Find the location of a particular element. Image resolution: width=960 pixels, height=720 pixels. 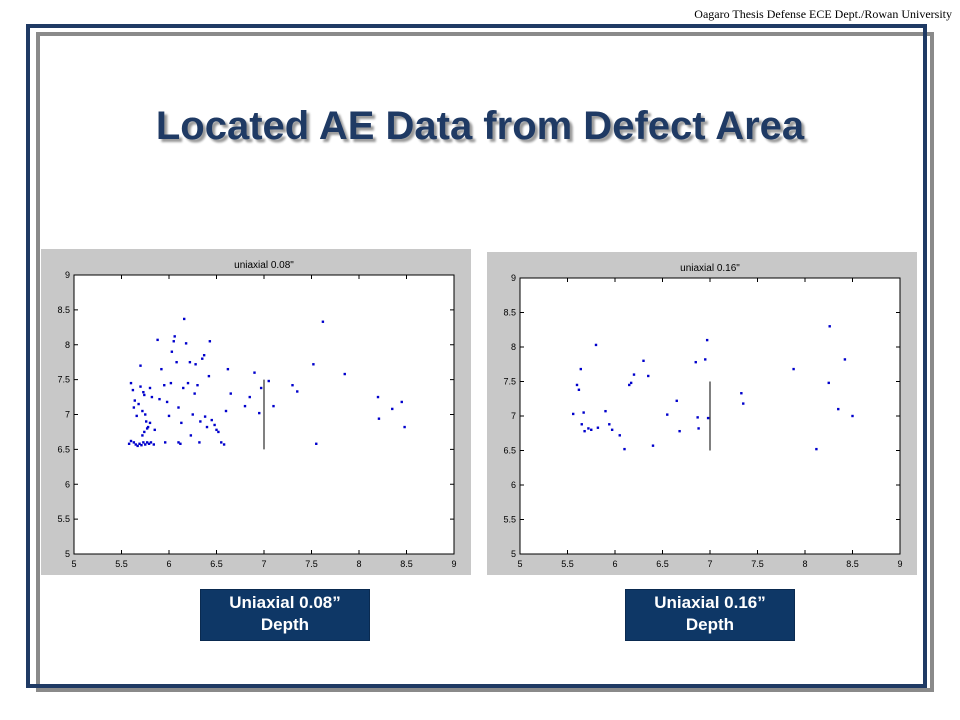

x-tick-label: 5.5 is located at coordinates (121, 564).